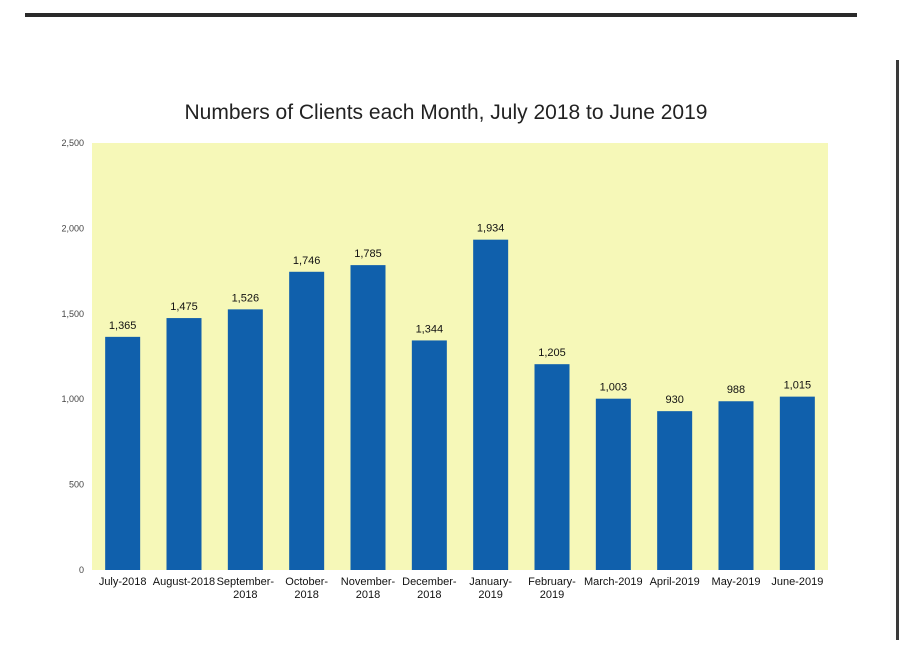 The height and width of the screenshot is (653, 924). Describe the element at coordinates (72, 143) in the screenshot. I see `y-tick-label: 2,500` at that location.